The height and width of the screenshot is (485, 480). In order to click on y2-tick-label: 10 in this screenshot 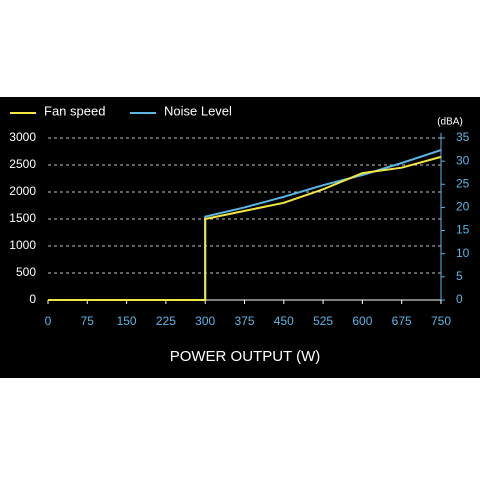, I will do `click(463, 253)`.